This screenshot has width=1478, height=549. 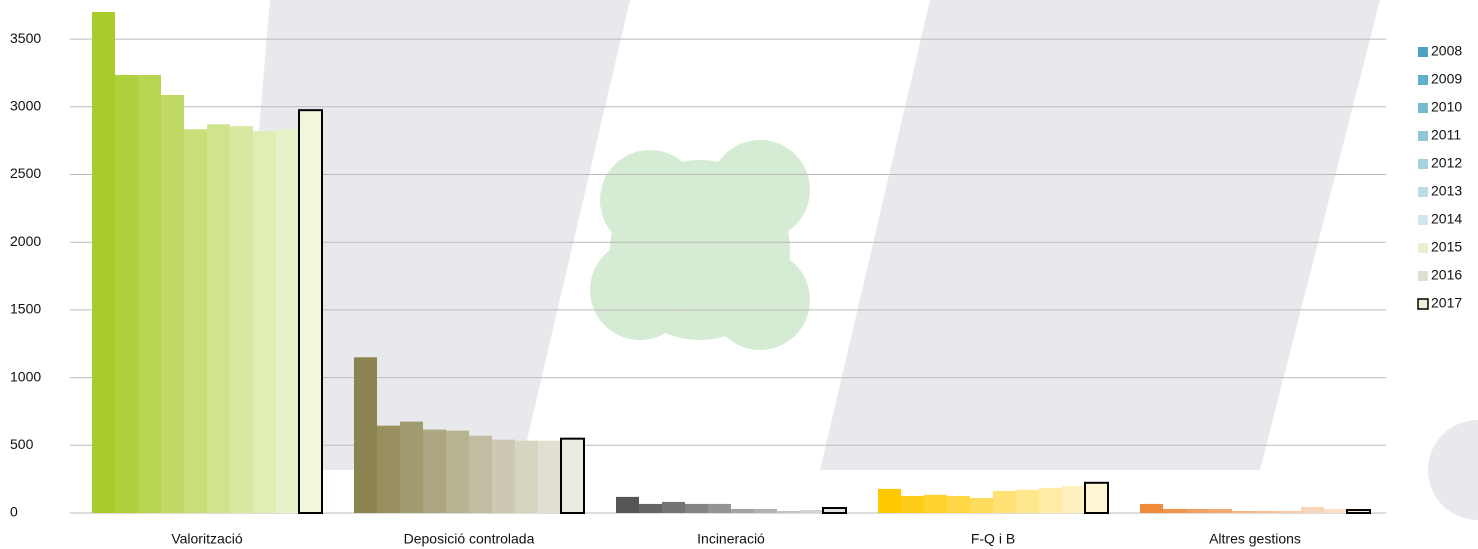 I want to click on legend-label: 2017, so click(x=1446, y=303).